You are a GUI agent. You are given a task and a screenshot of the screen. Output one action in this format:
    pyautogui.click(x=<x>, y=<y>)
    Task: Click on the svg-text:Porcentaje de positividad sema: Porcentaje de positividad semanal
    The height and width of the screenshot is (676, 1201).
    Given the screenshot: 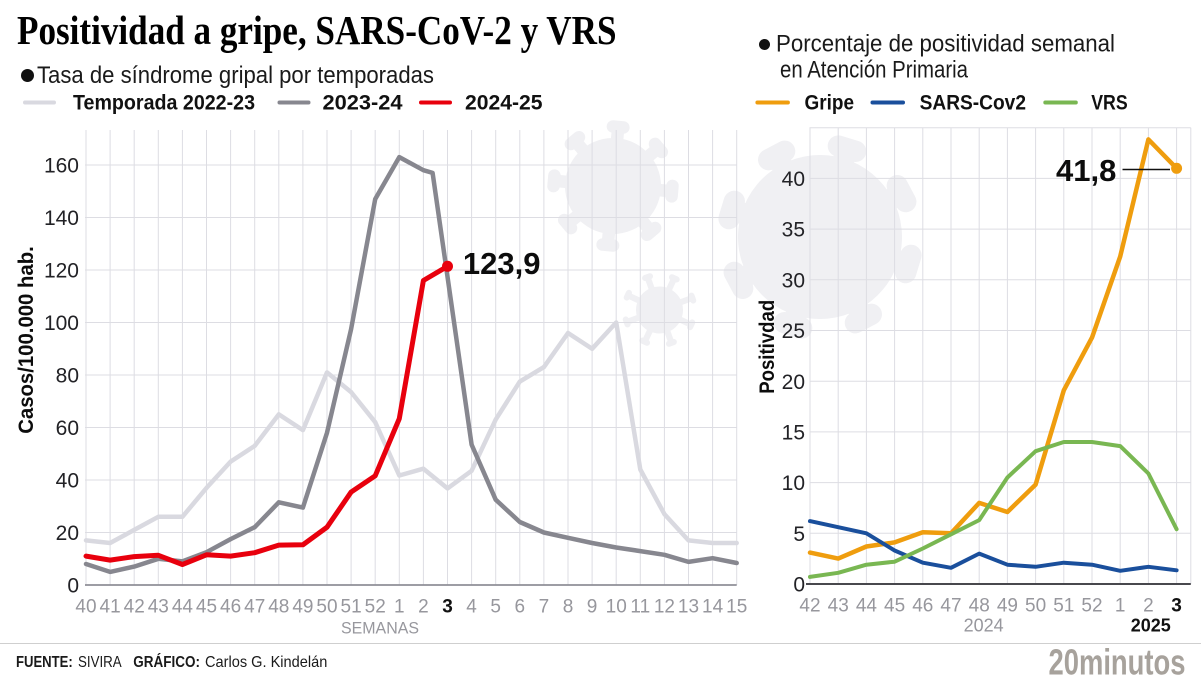 What is the action you would take?
    pyautogui.click(x=945, y=44)
    